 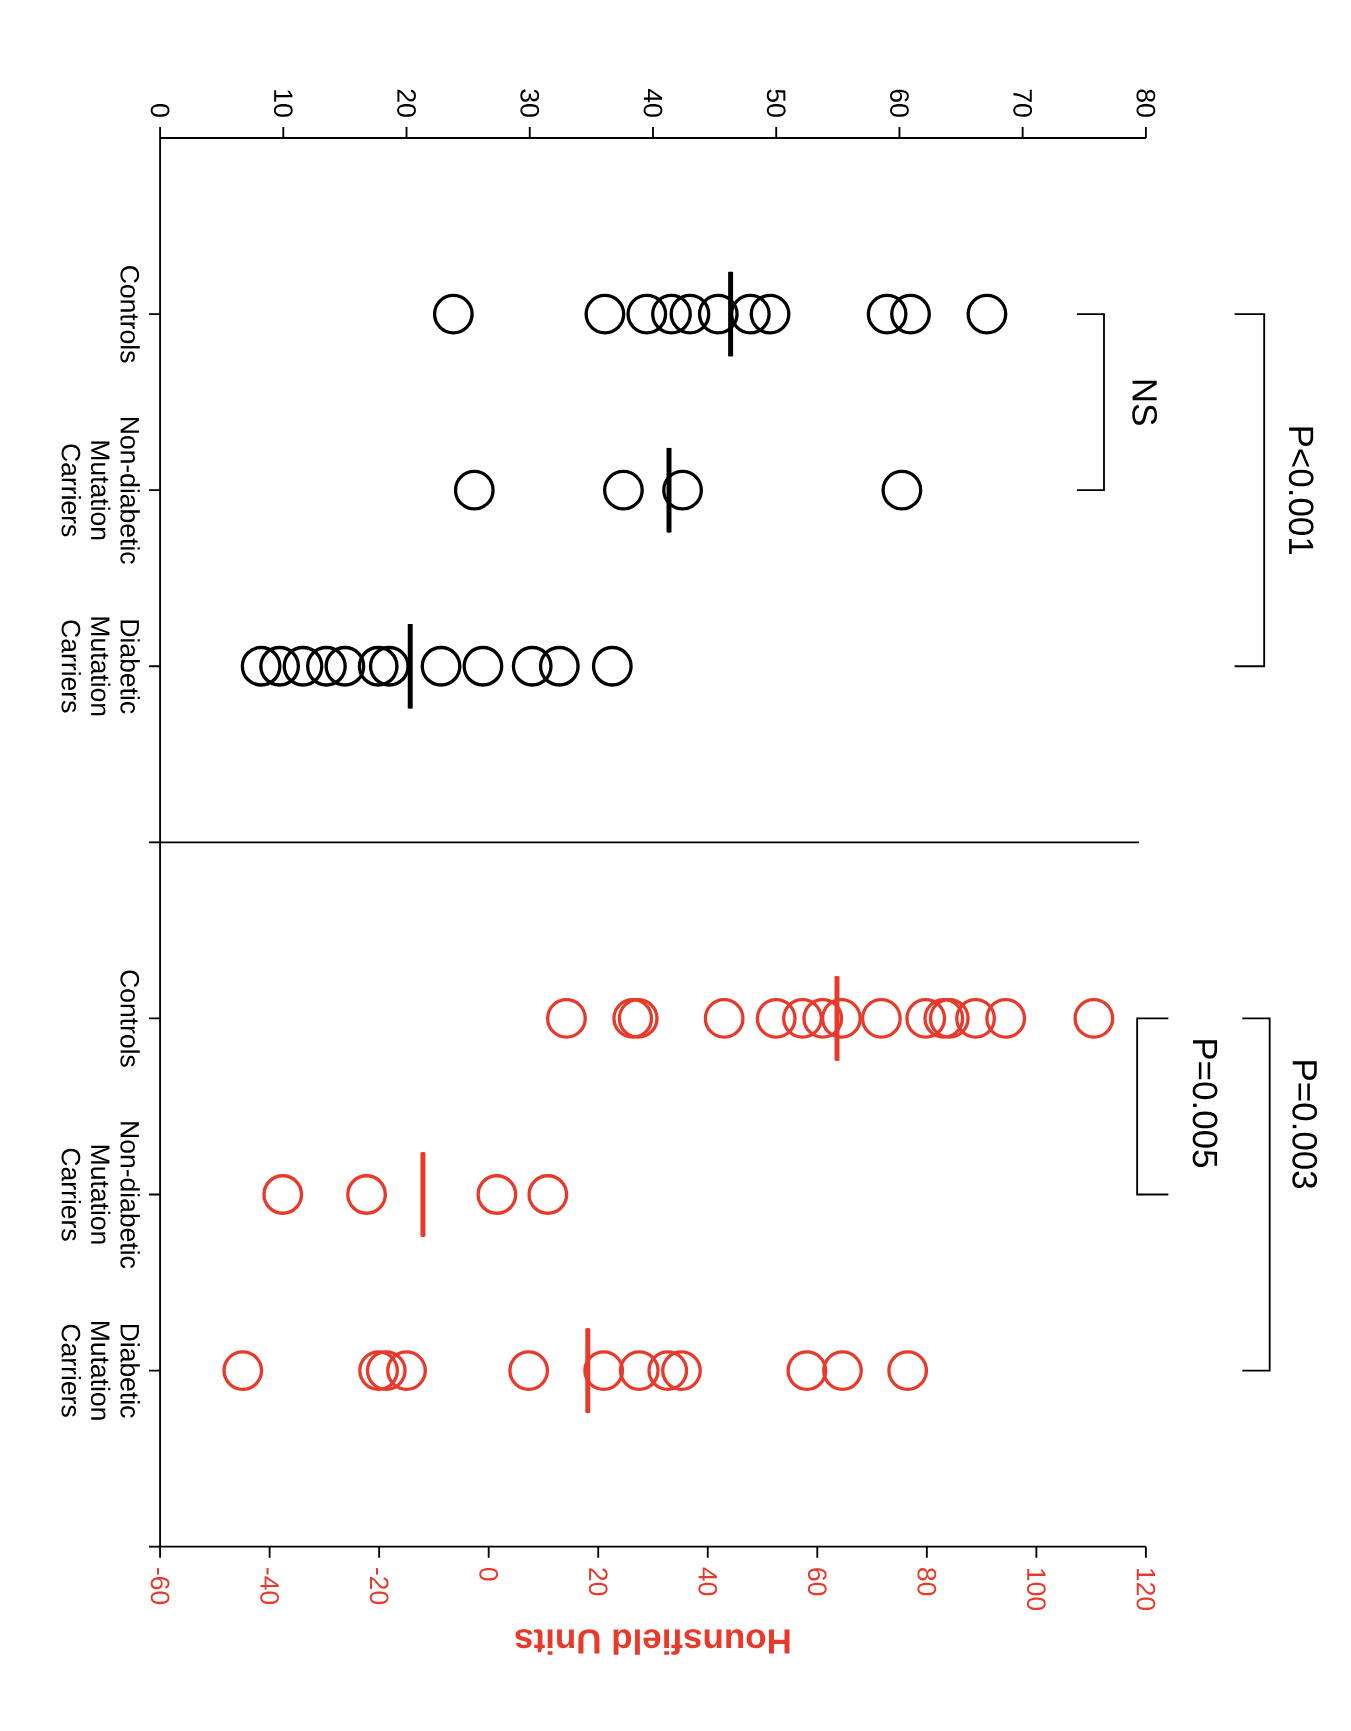 I want to click on x-tick-label: 30, so click(x=530, y=103).